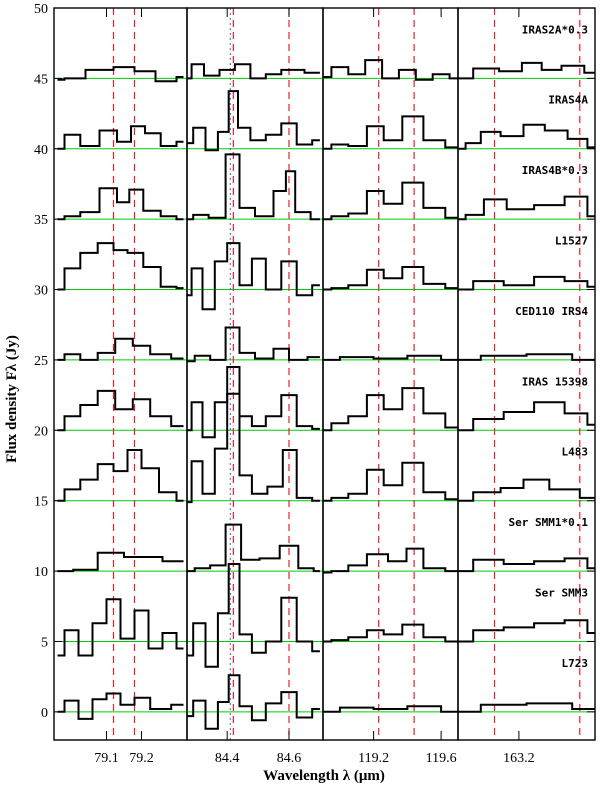 Image resolution: width=600 pixels, height=790 pixels. What do you see at coordinates (41, 79) in the screenshot?
I see `y-tick-label: 45` at bounding box center [41, 79].